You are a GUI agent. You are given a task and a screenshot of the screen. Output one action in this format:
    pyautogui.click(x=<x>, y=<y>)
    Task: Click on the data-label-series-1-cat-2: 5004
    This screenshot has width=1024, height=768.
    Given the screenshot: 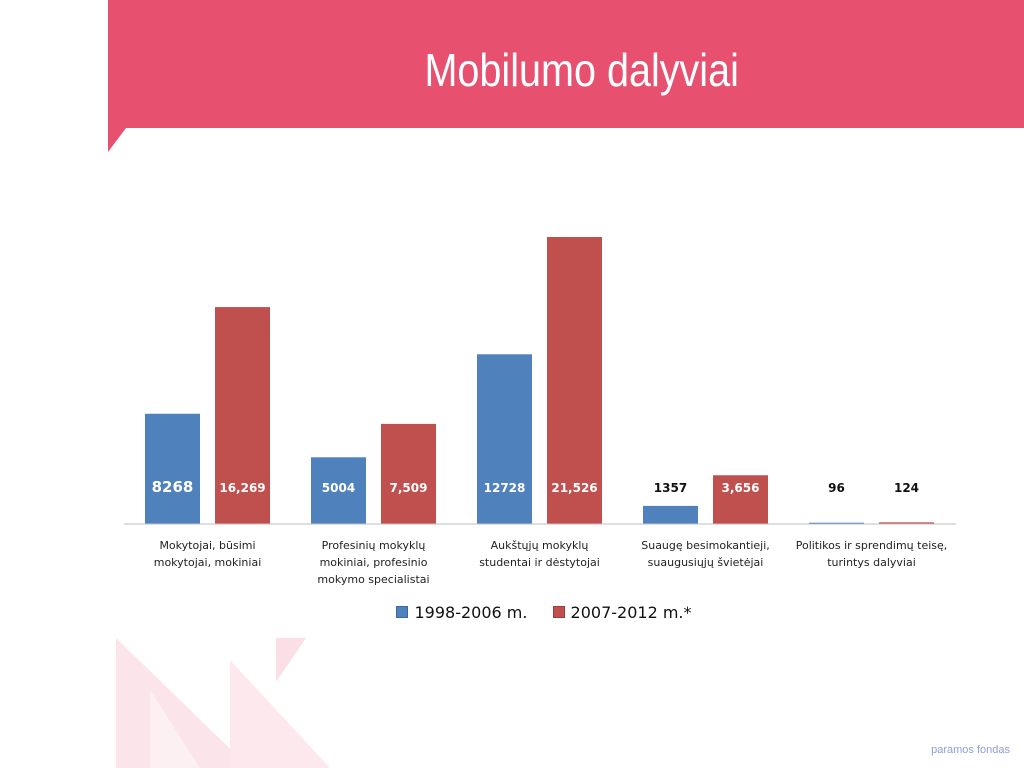 What is the action you would take?
    pyautogui.click(x=338, y=488)
    